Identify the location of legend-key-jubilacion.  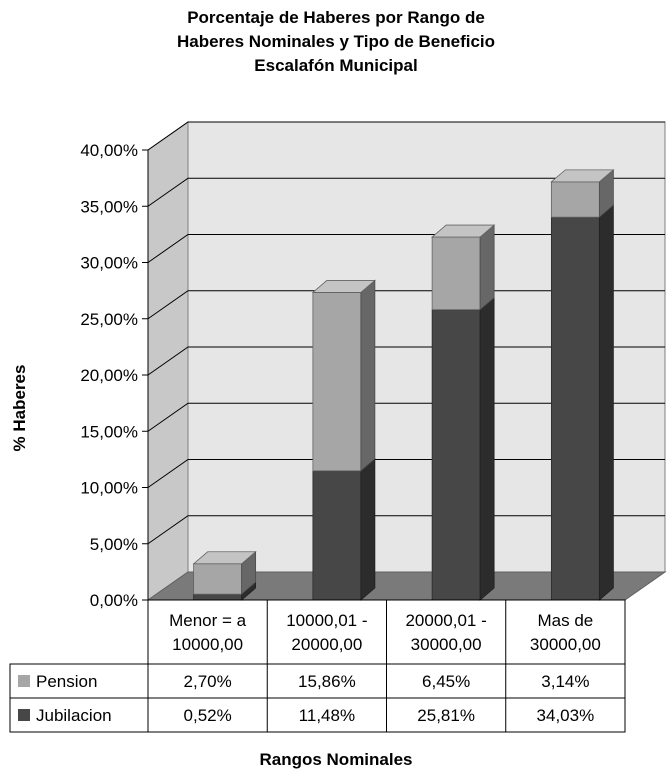
(24, 715).